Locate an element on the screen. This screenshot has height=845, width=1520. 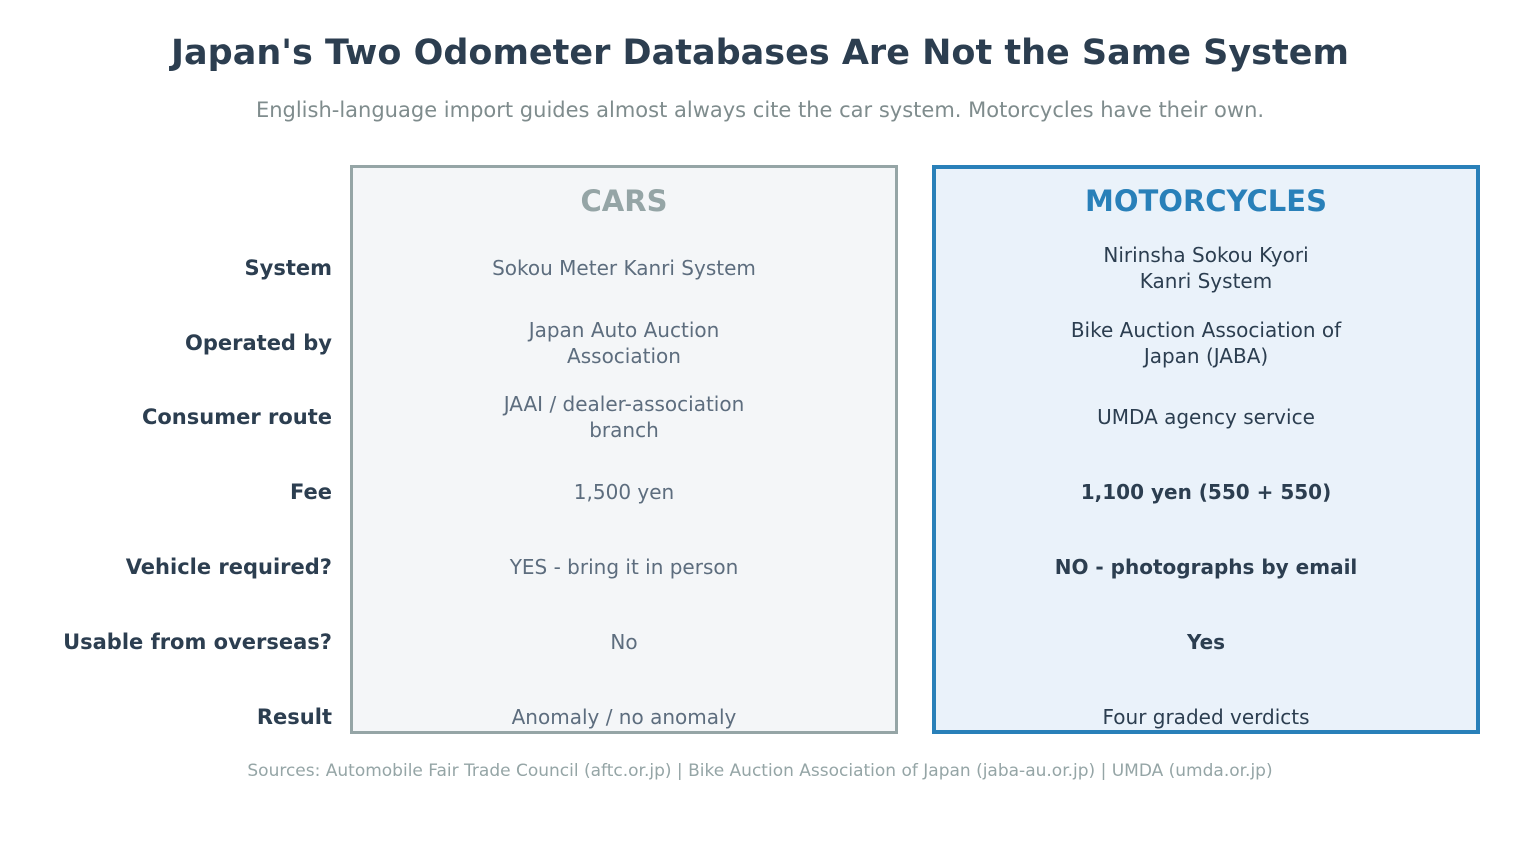
row-label-usable-overseas: Usable from overseas? is located at coordinates (197, 642).